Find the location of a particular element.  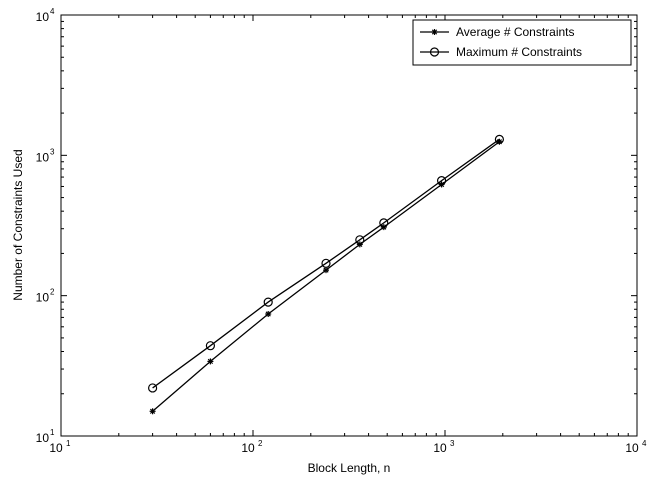

legend-box is located at coordinates (522, 42).